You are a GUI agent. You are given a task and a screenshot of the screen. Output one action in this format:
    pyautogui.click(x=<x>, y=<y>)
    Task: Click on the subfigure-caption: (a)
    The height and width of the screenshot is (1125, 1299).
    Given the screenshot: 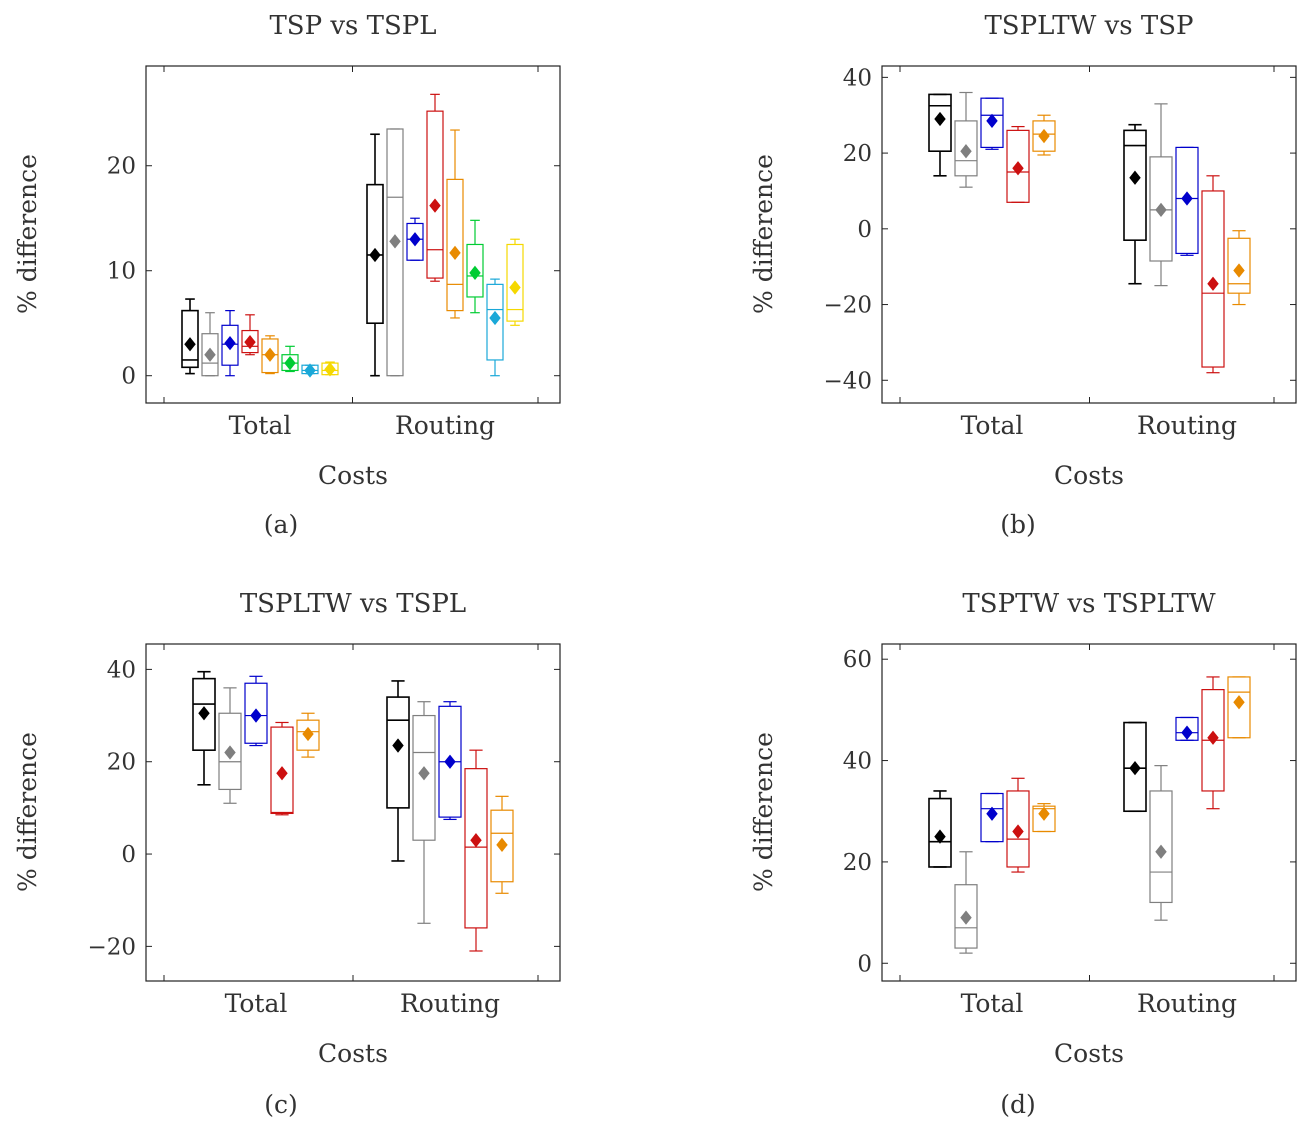 What is the action you would take?
    pyautogui.click(x=281, y=524)
    